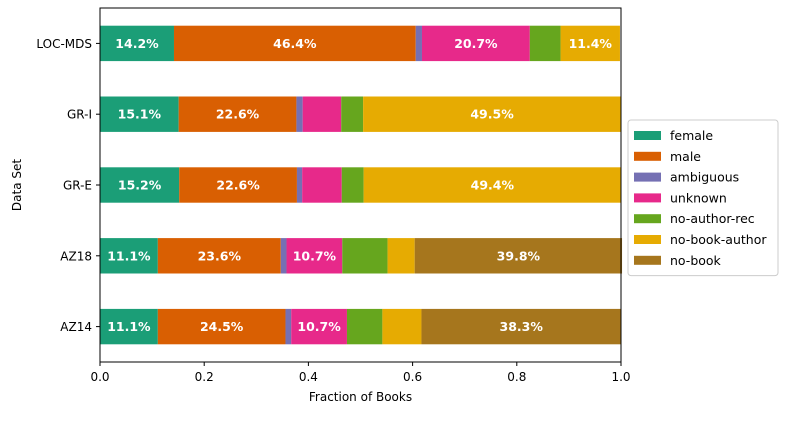  Describe the element at coordinates (647, 260) in the screenshot. I see `legend-swatch-no-book` at that location.